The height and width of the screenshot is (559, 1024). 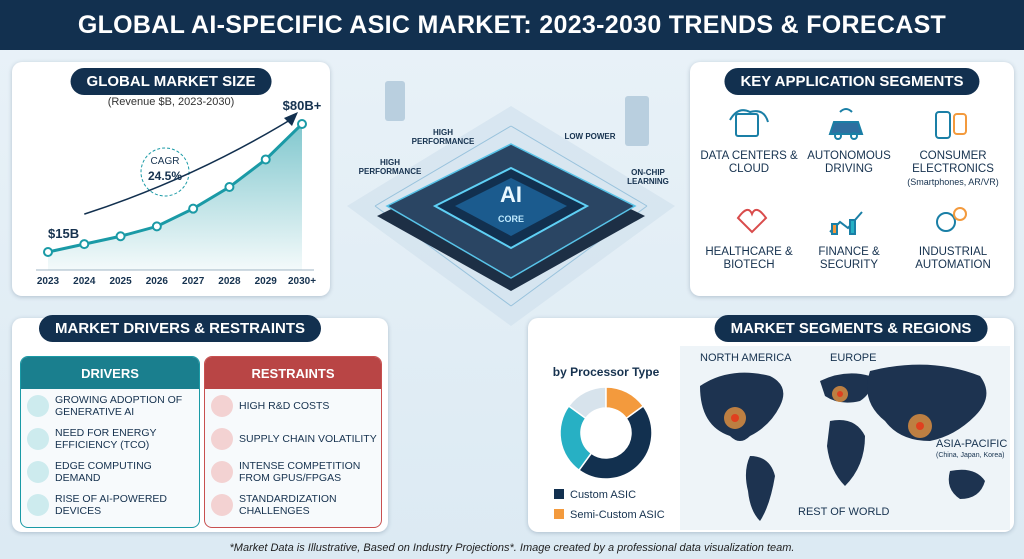 What do you see at coordinates (193, 281) in the screenshot?
I see `x-tick-label: 2027` at bounding box center [193, 281].